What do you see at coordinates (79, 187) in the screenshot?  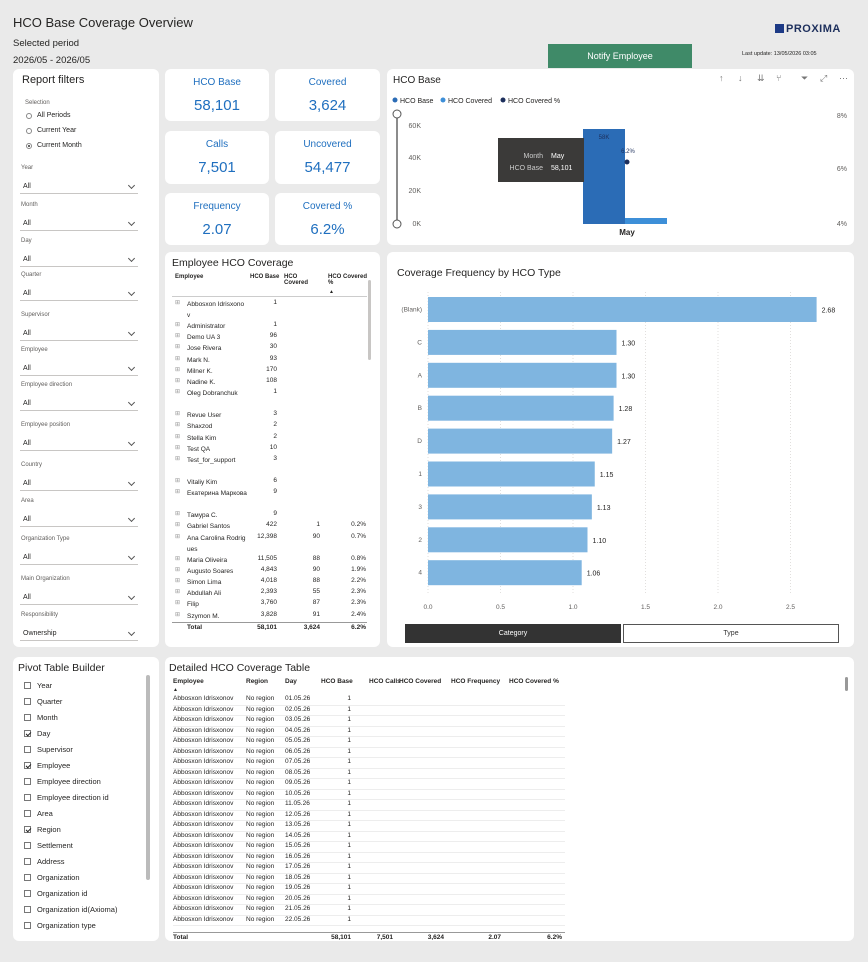 I see `year-dropdown: All` at bounding box center [79, 187].